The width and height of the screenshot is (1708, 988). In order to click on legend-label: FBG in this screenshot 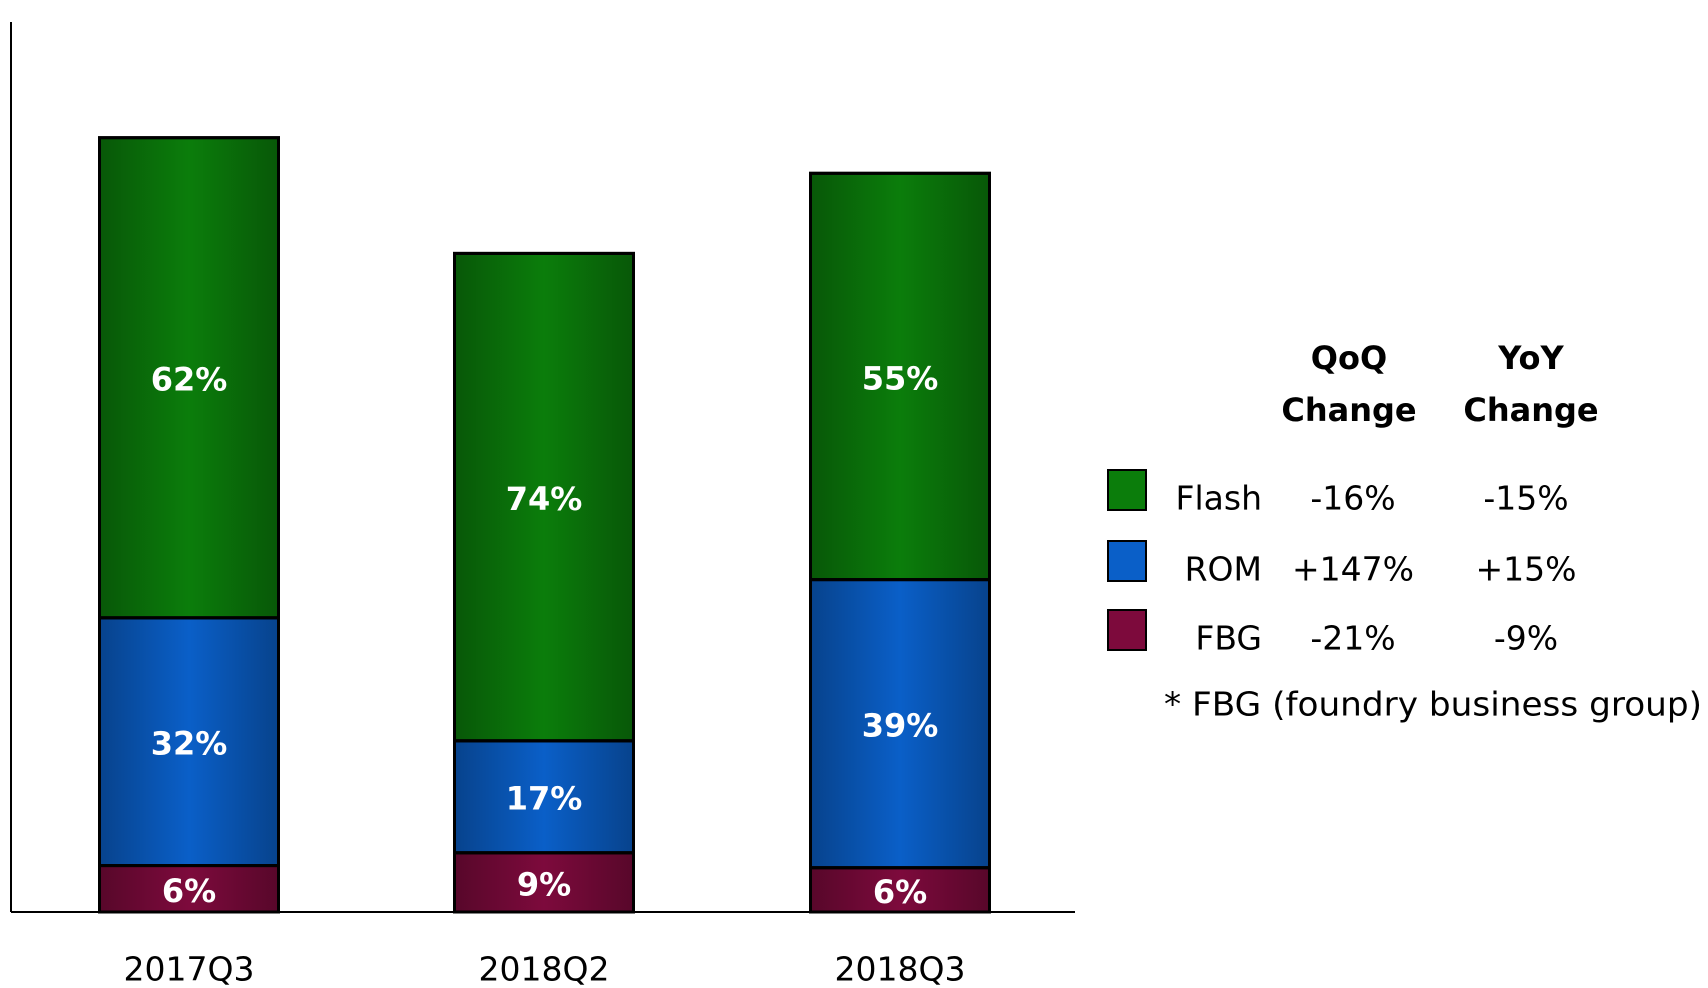, I will do `click(1228, 638)`.